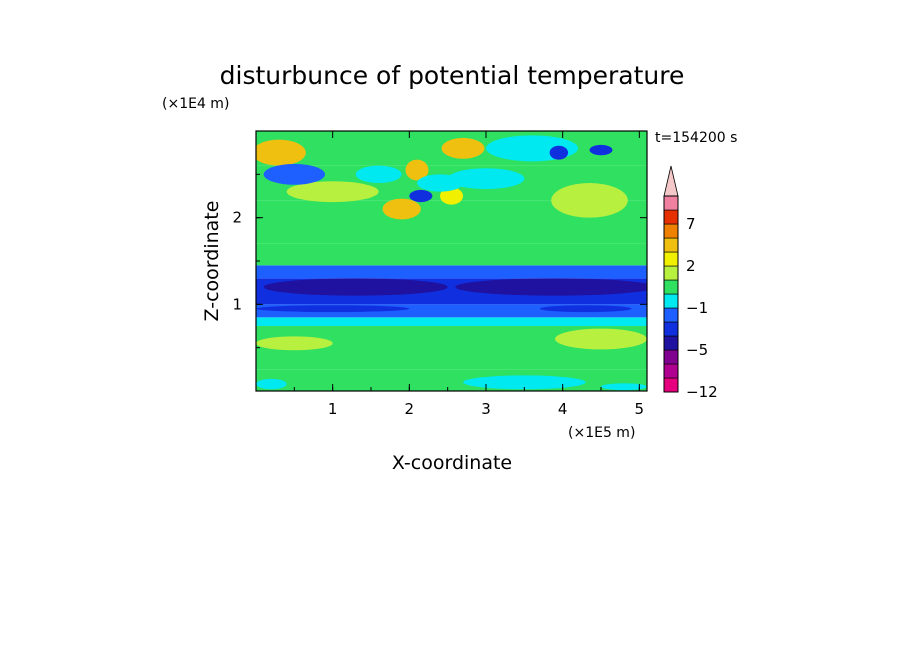 This screenshot has width=904, height=654. I want to click on colorbar-label: −12, so click(702, 392).